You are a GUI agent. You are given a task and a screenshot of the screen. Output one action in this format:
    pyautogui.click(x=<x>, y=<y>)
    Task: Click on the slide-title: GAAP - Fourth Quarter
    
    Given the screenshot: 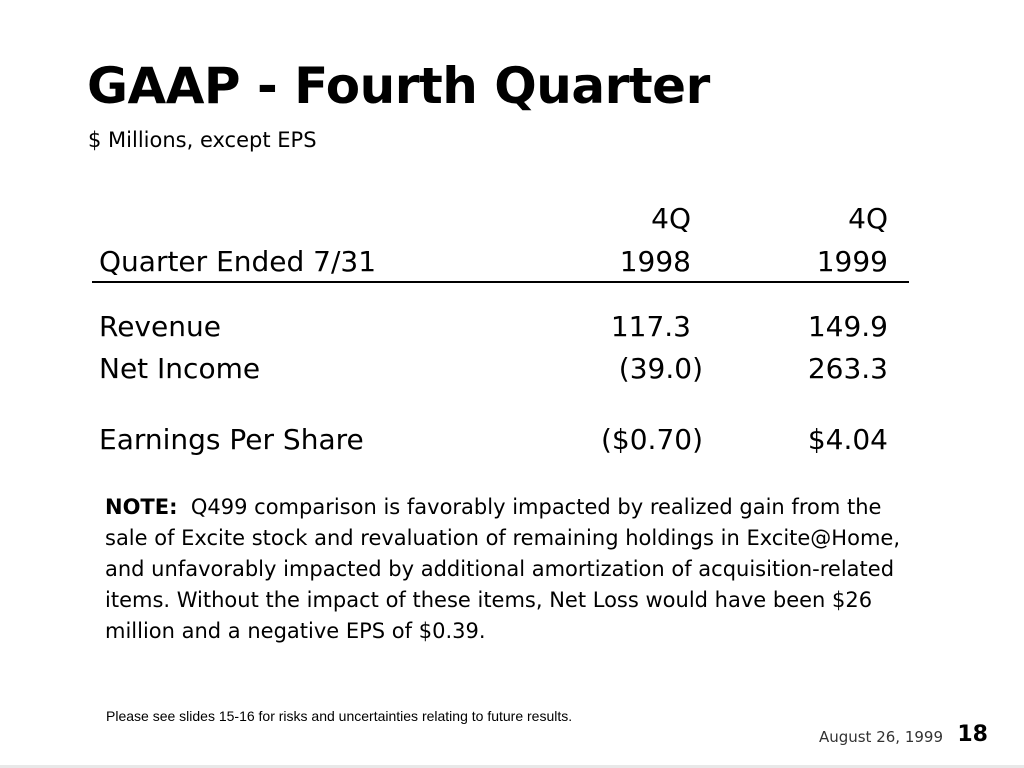 What is the action you would take?
    pyautogui.click(x=398, y=86)
    